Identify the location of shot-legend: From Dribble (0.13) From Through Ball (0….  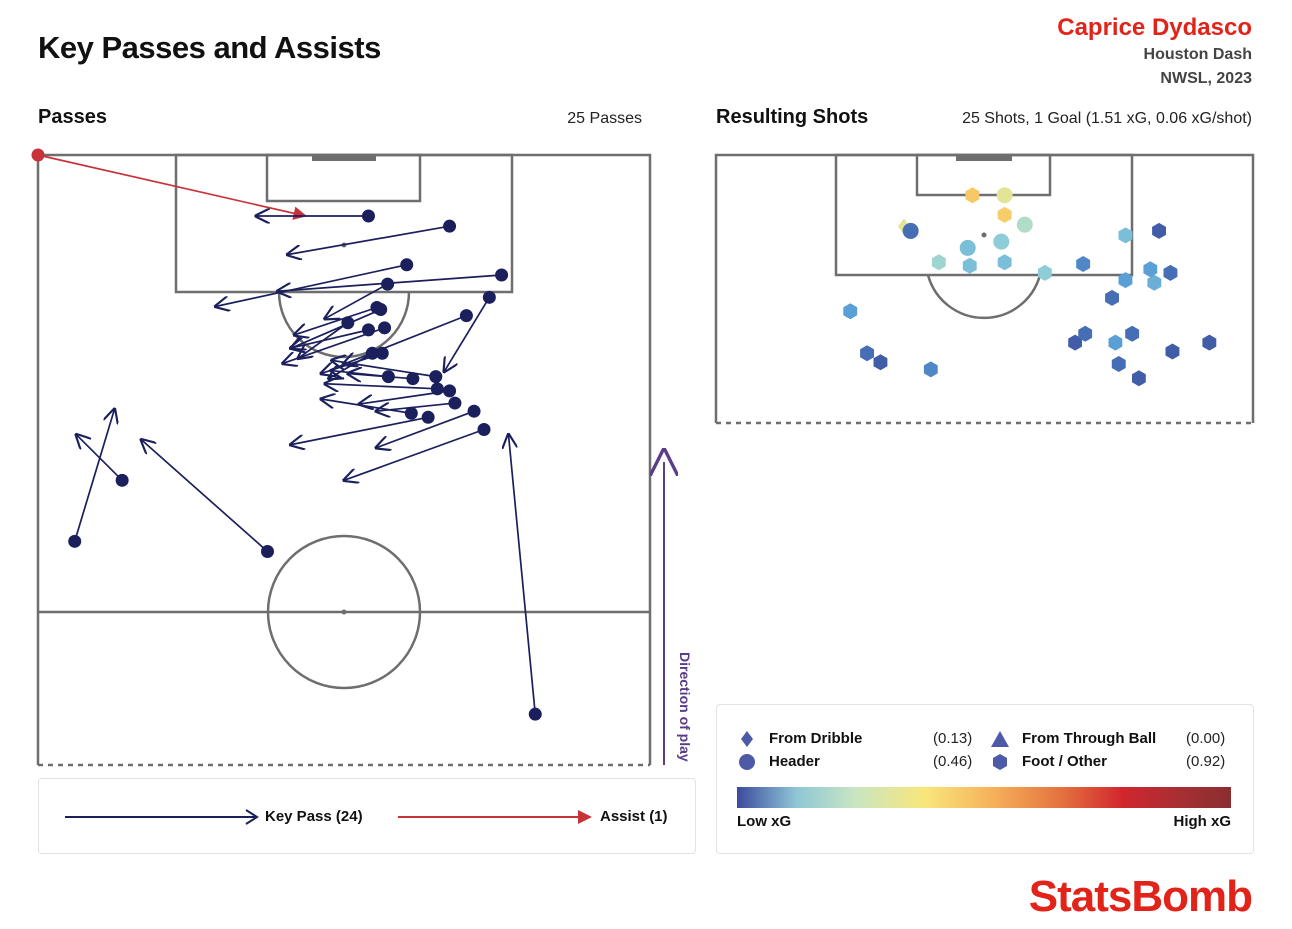
(985, 779).